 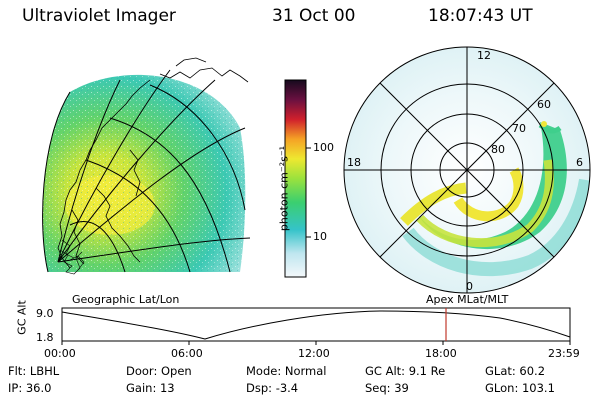 What do you see at coordinates (159, 371) in the screenshot?
I see `info-door: Door: Open` at bounding box center [159, 371].